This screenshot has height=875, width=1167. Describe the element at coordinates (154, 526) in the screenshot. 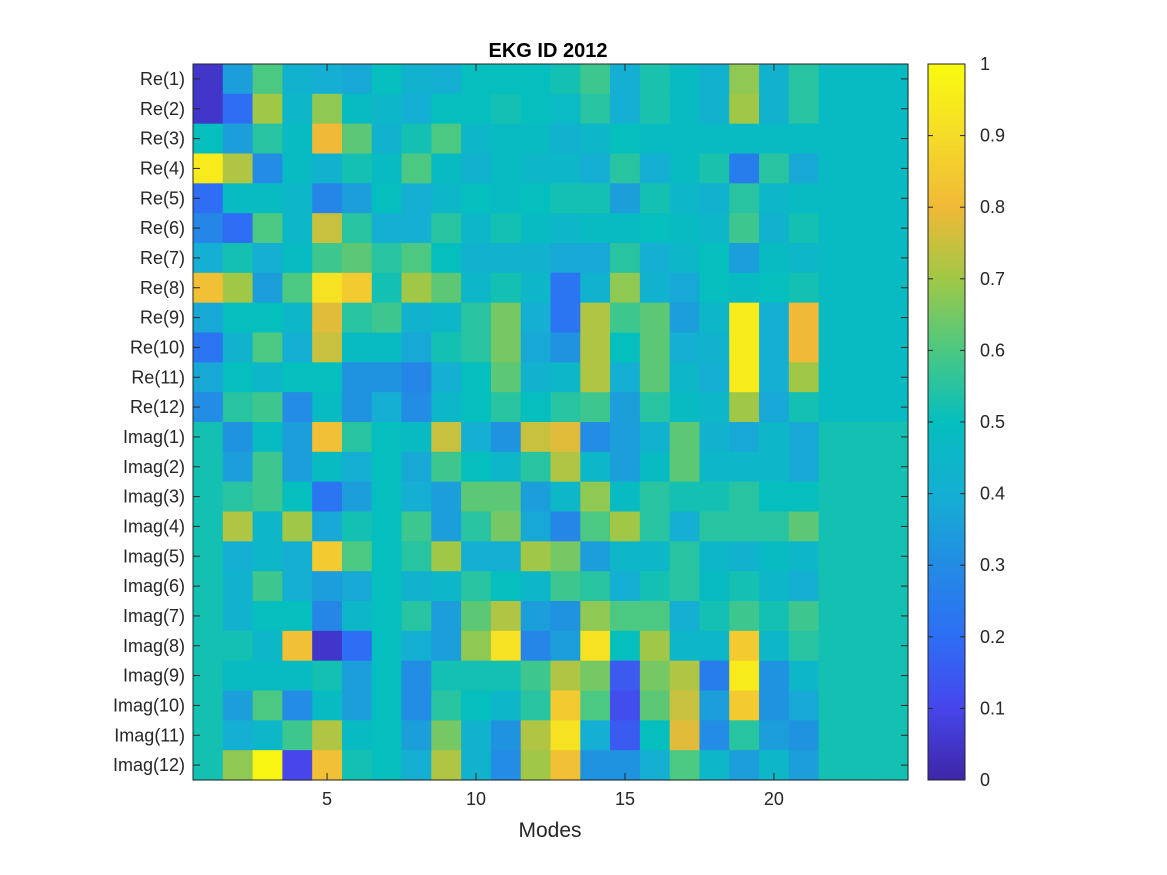

I see `y-tick-label: Imag(4)` at that location.